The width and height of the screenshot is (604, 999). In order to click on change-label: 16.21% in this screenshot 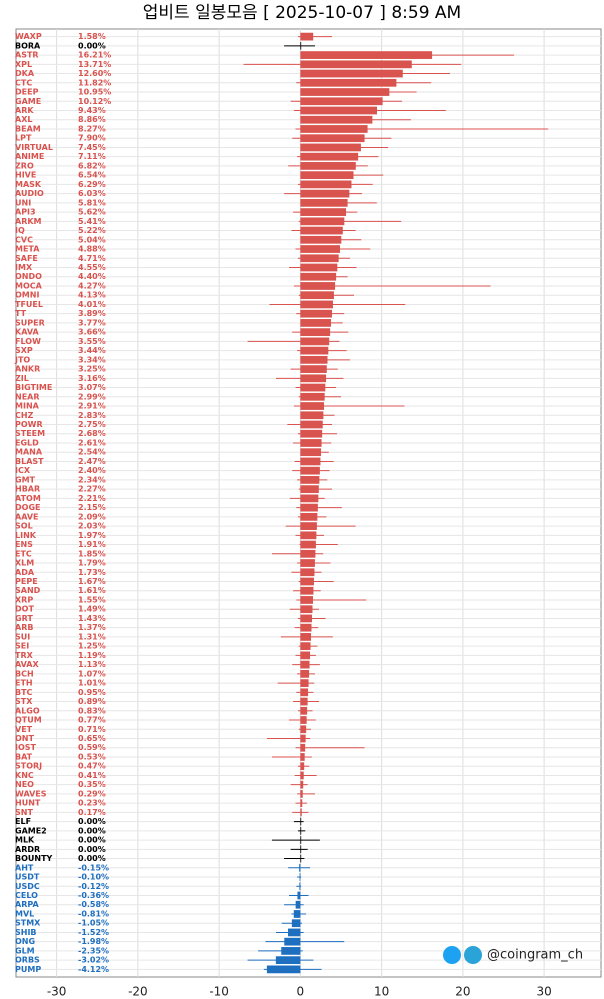, I will do `click(94, 55)`.